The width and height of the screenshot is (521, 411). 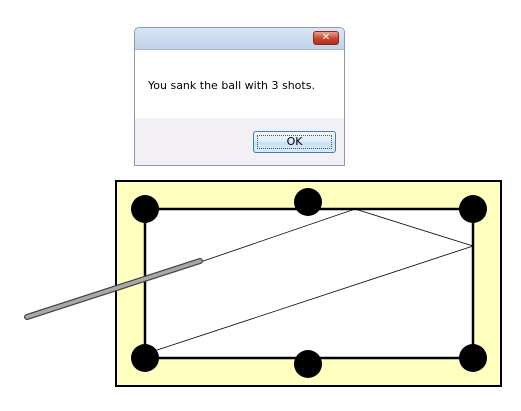 I want to click on dialog-message: You sank the ball with 3 shots., so click(x=231, y=85).